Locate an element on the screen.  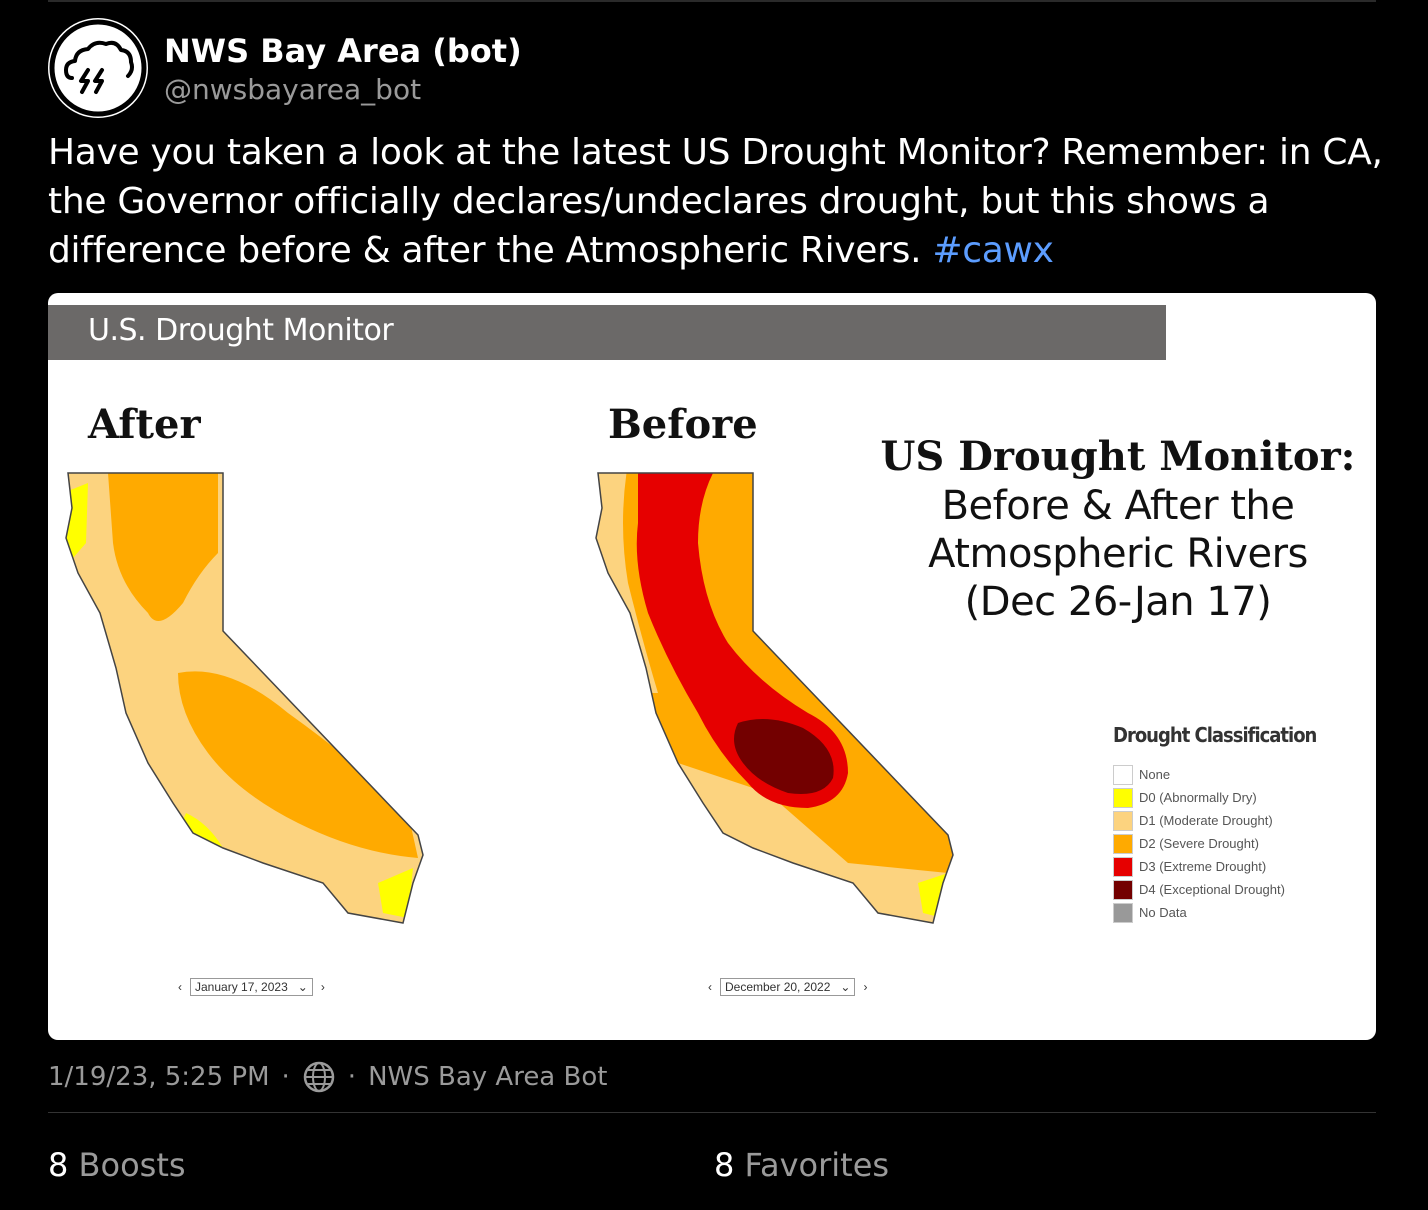
info-subtitle-line: Atmospheric Rivers is located at coordinates (1118, 554).